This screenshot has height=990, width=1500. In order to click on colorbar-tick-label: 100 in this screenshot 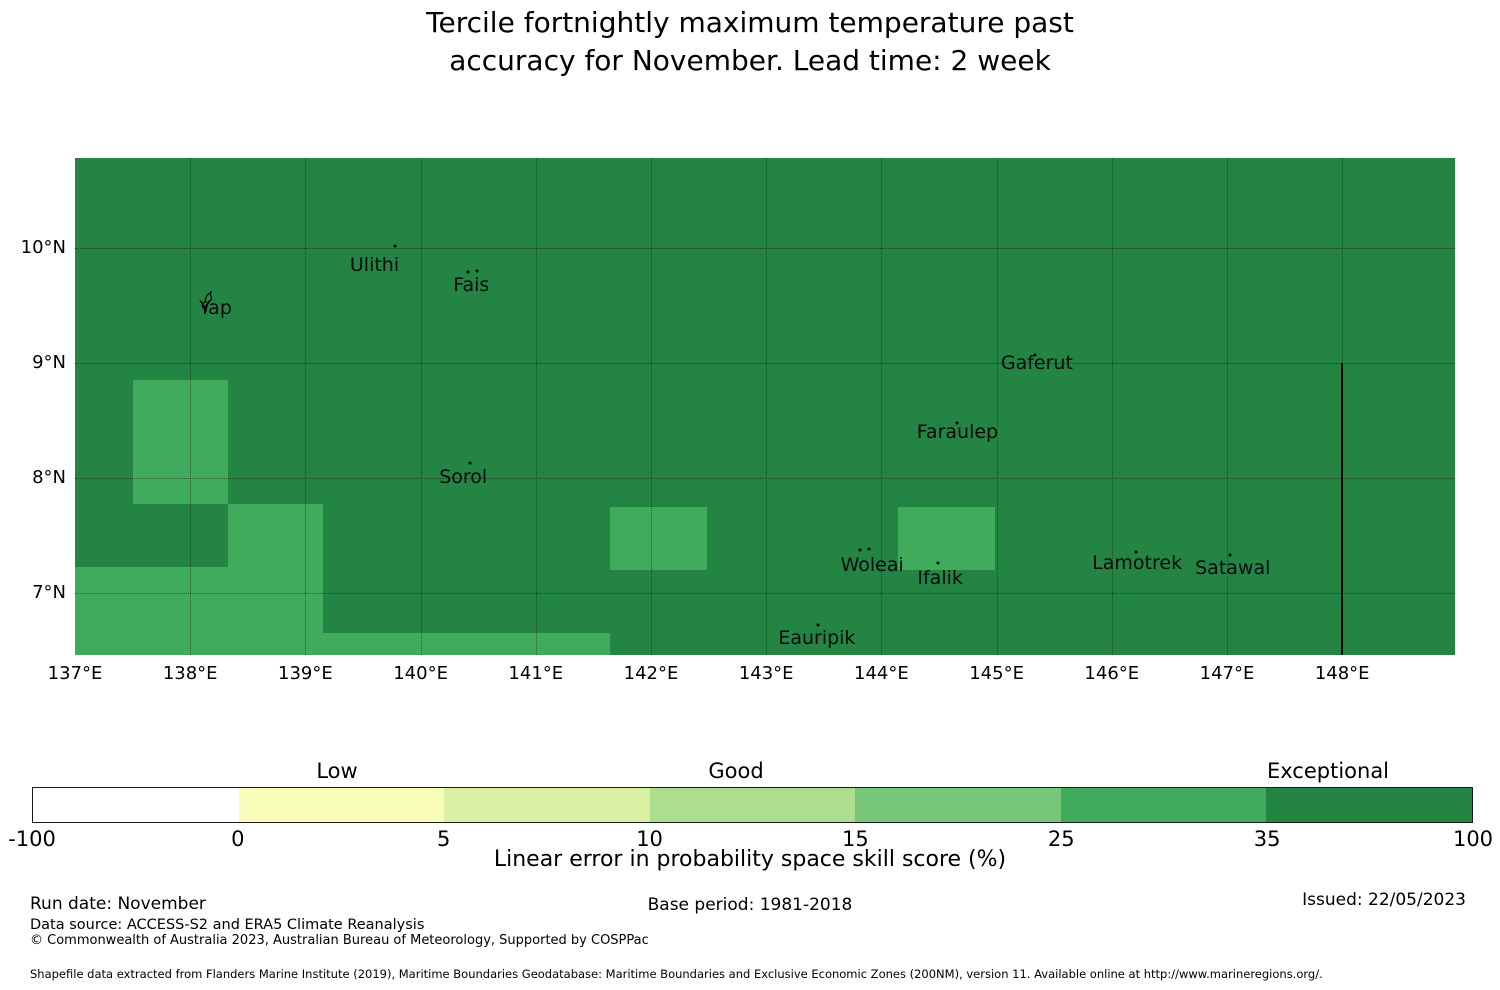, I will do `click(1473, 839)`.